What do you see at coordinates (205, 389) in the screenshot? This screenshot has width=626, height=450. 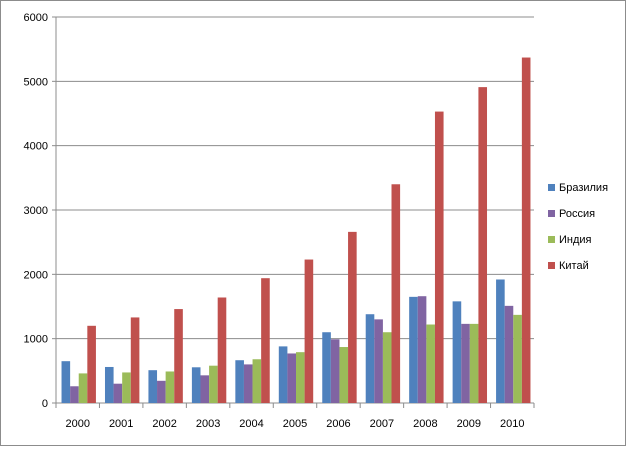 I see `bar-Россия-2003` at bounding box center [205, 389].